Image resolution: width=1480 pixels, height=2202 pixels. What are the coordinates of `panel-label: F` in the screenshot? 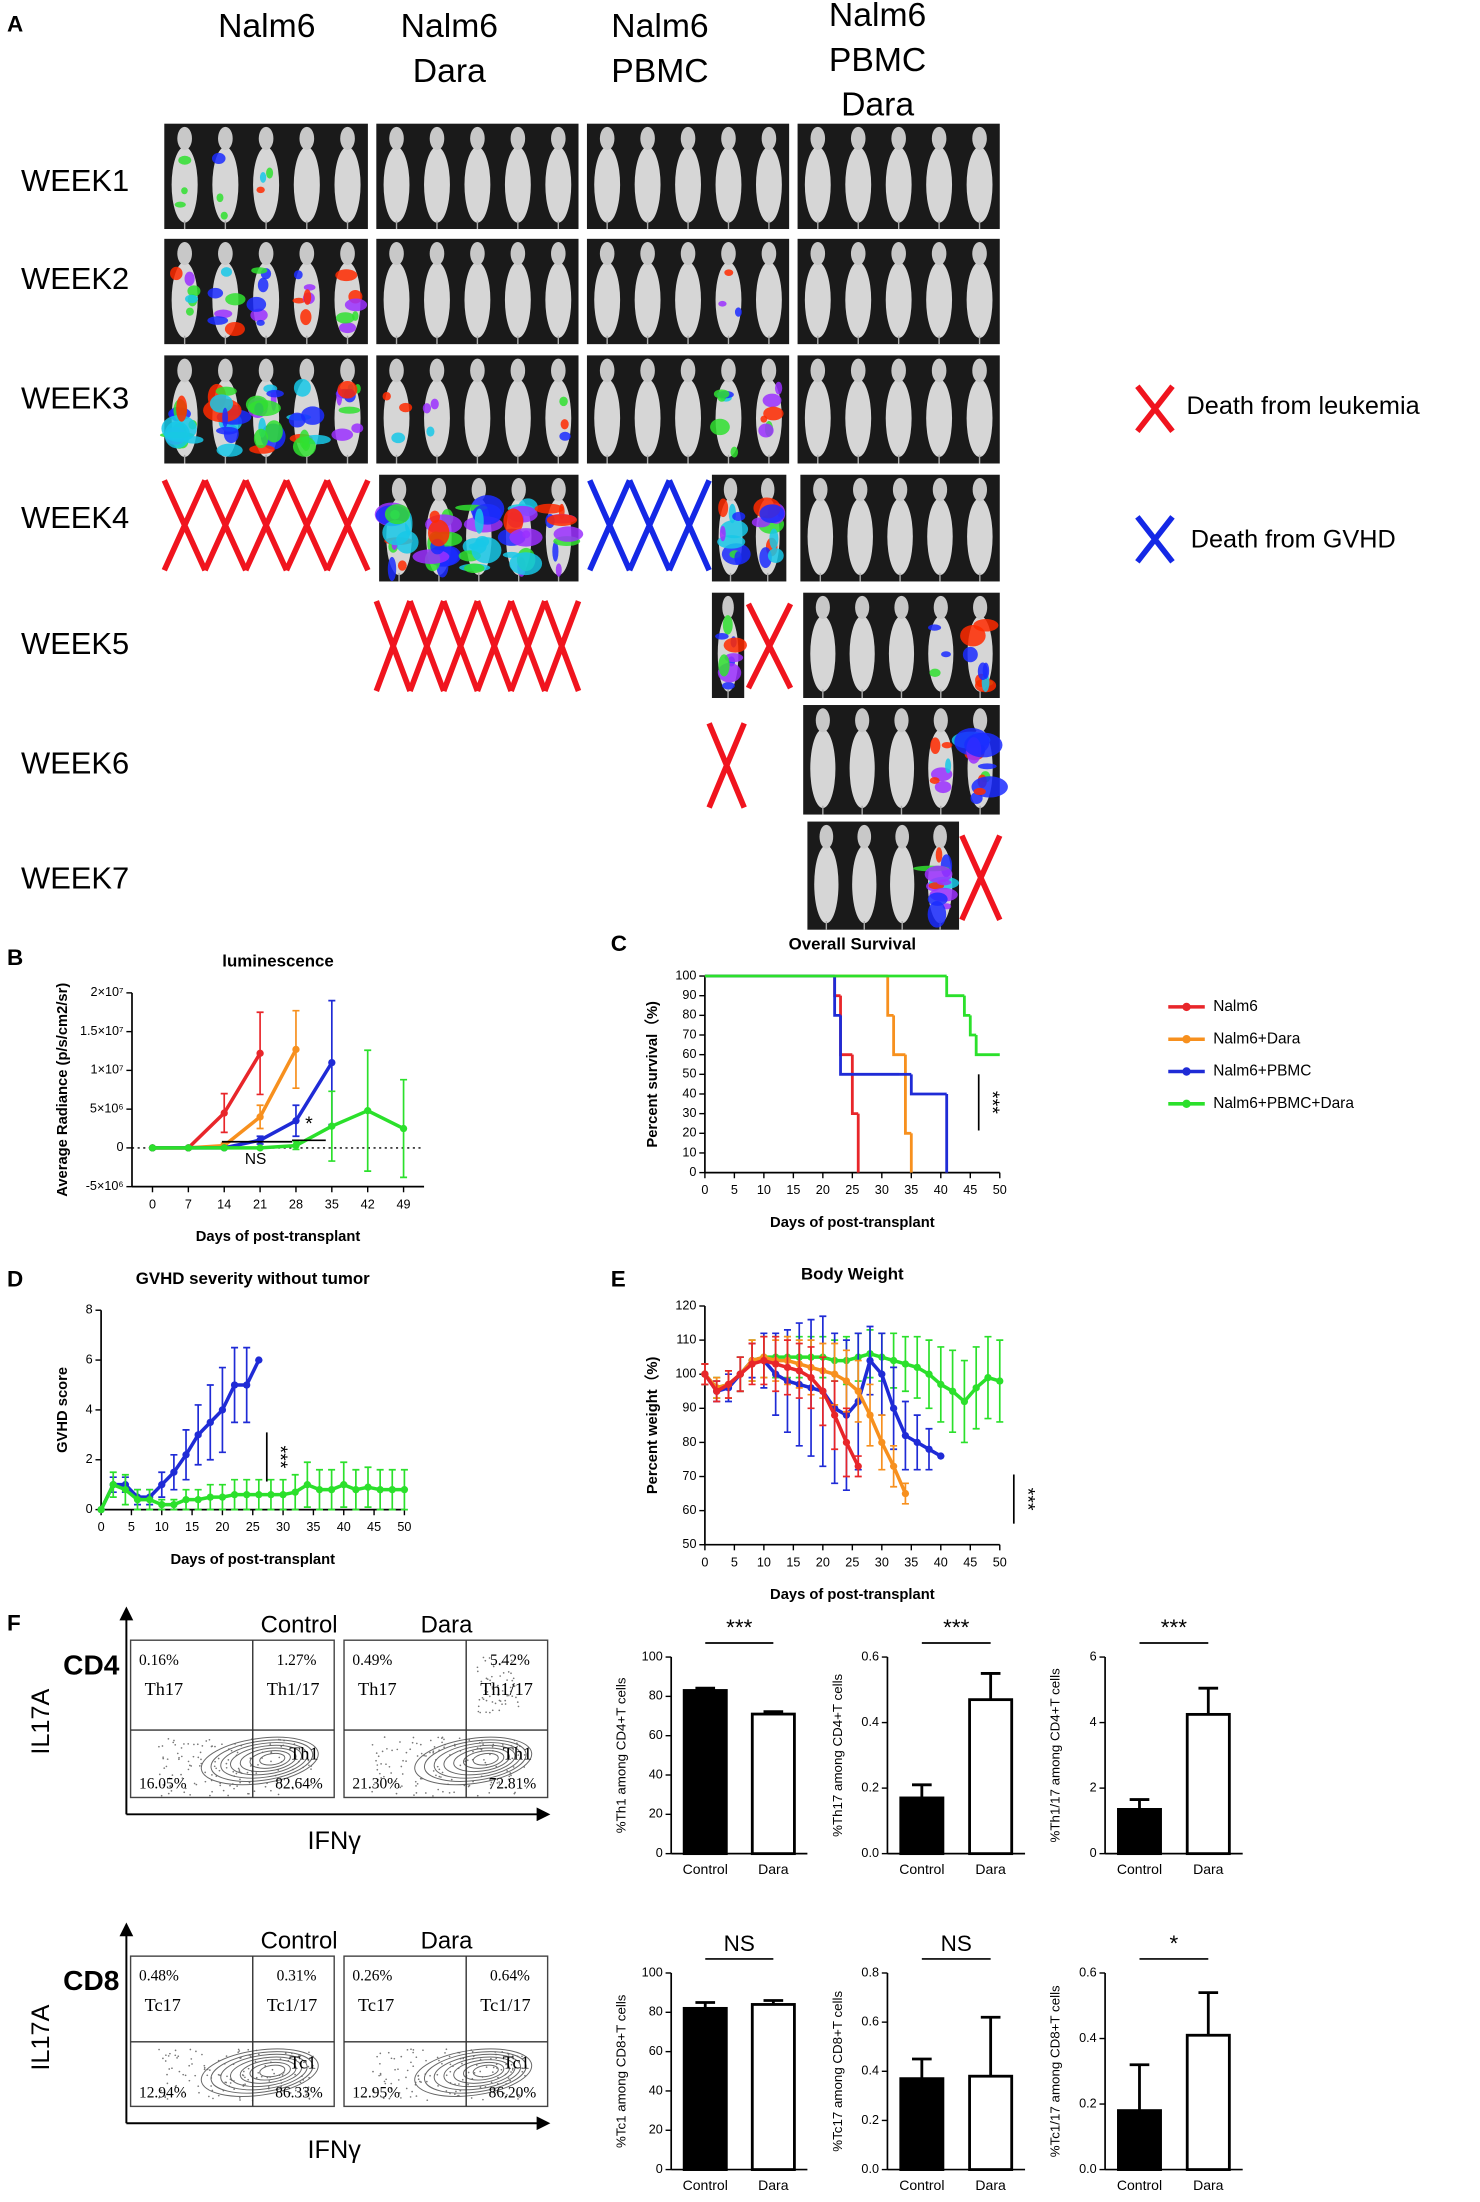 It's located at (14, 1623).